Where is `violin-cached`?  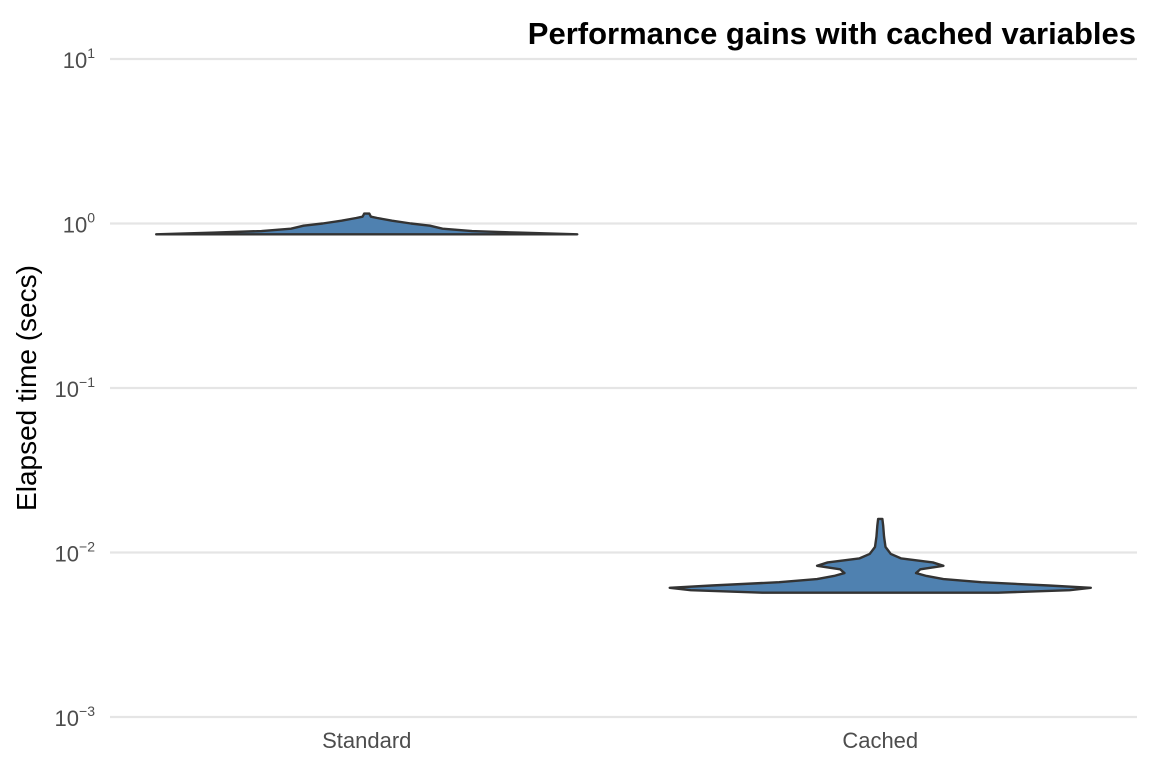
violin-cached is located at coordinates (880, 555).